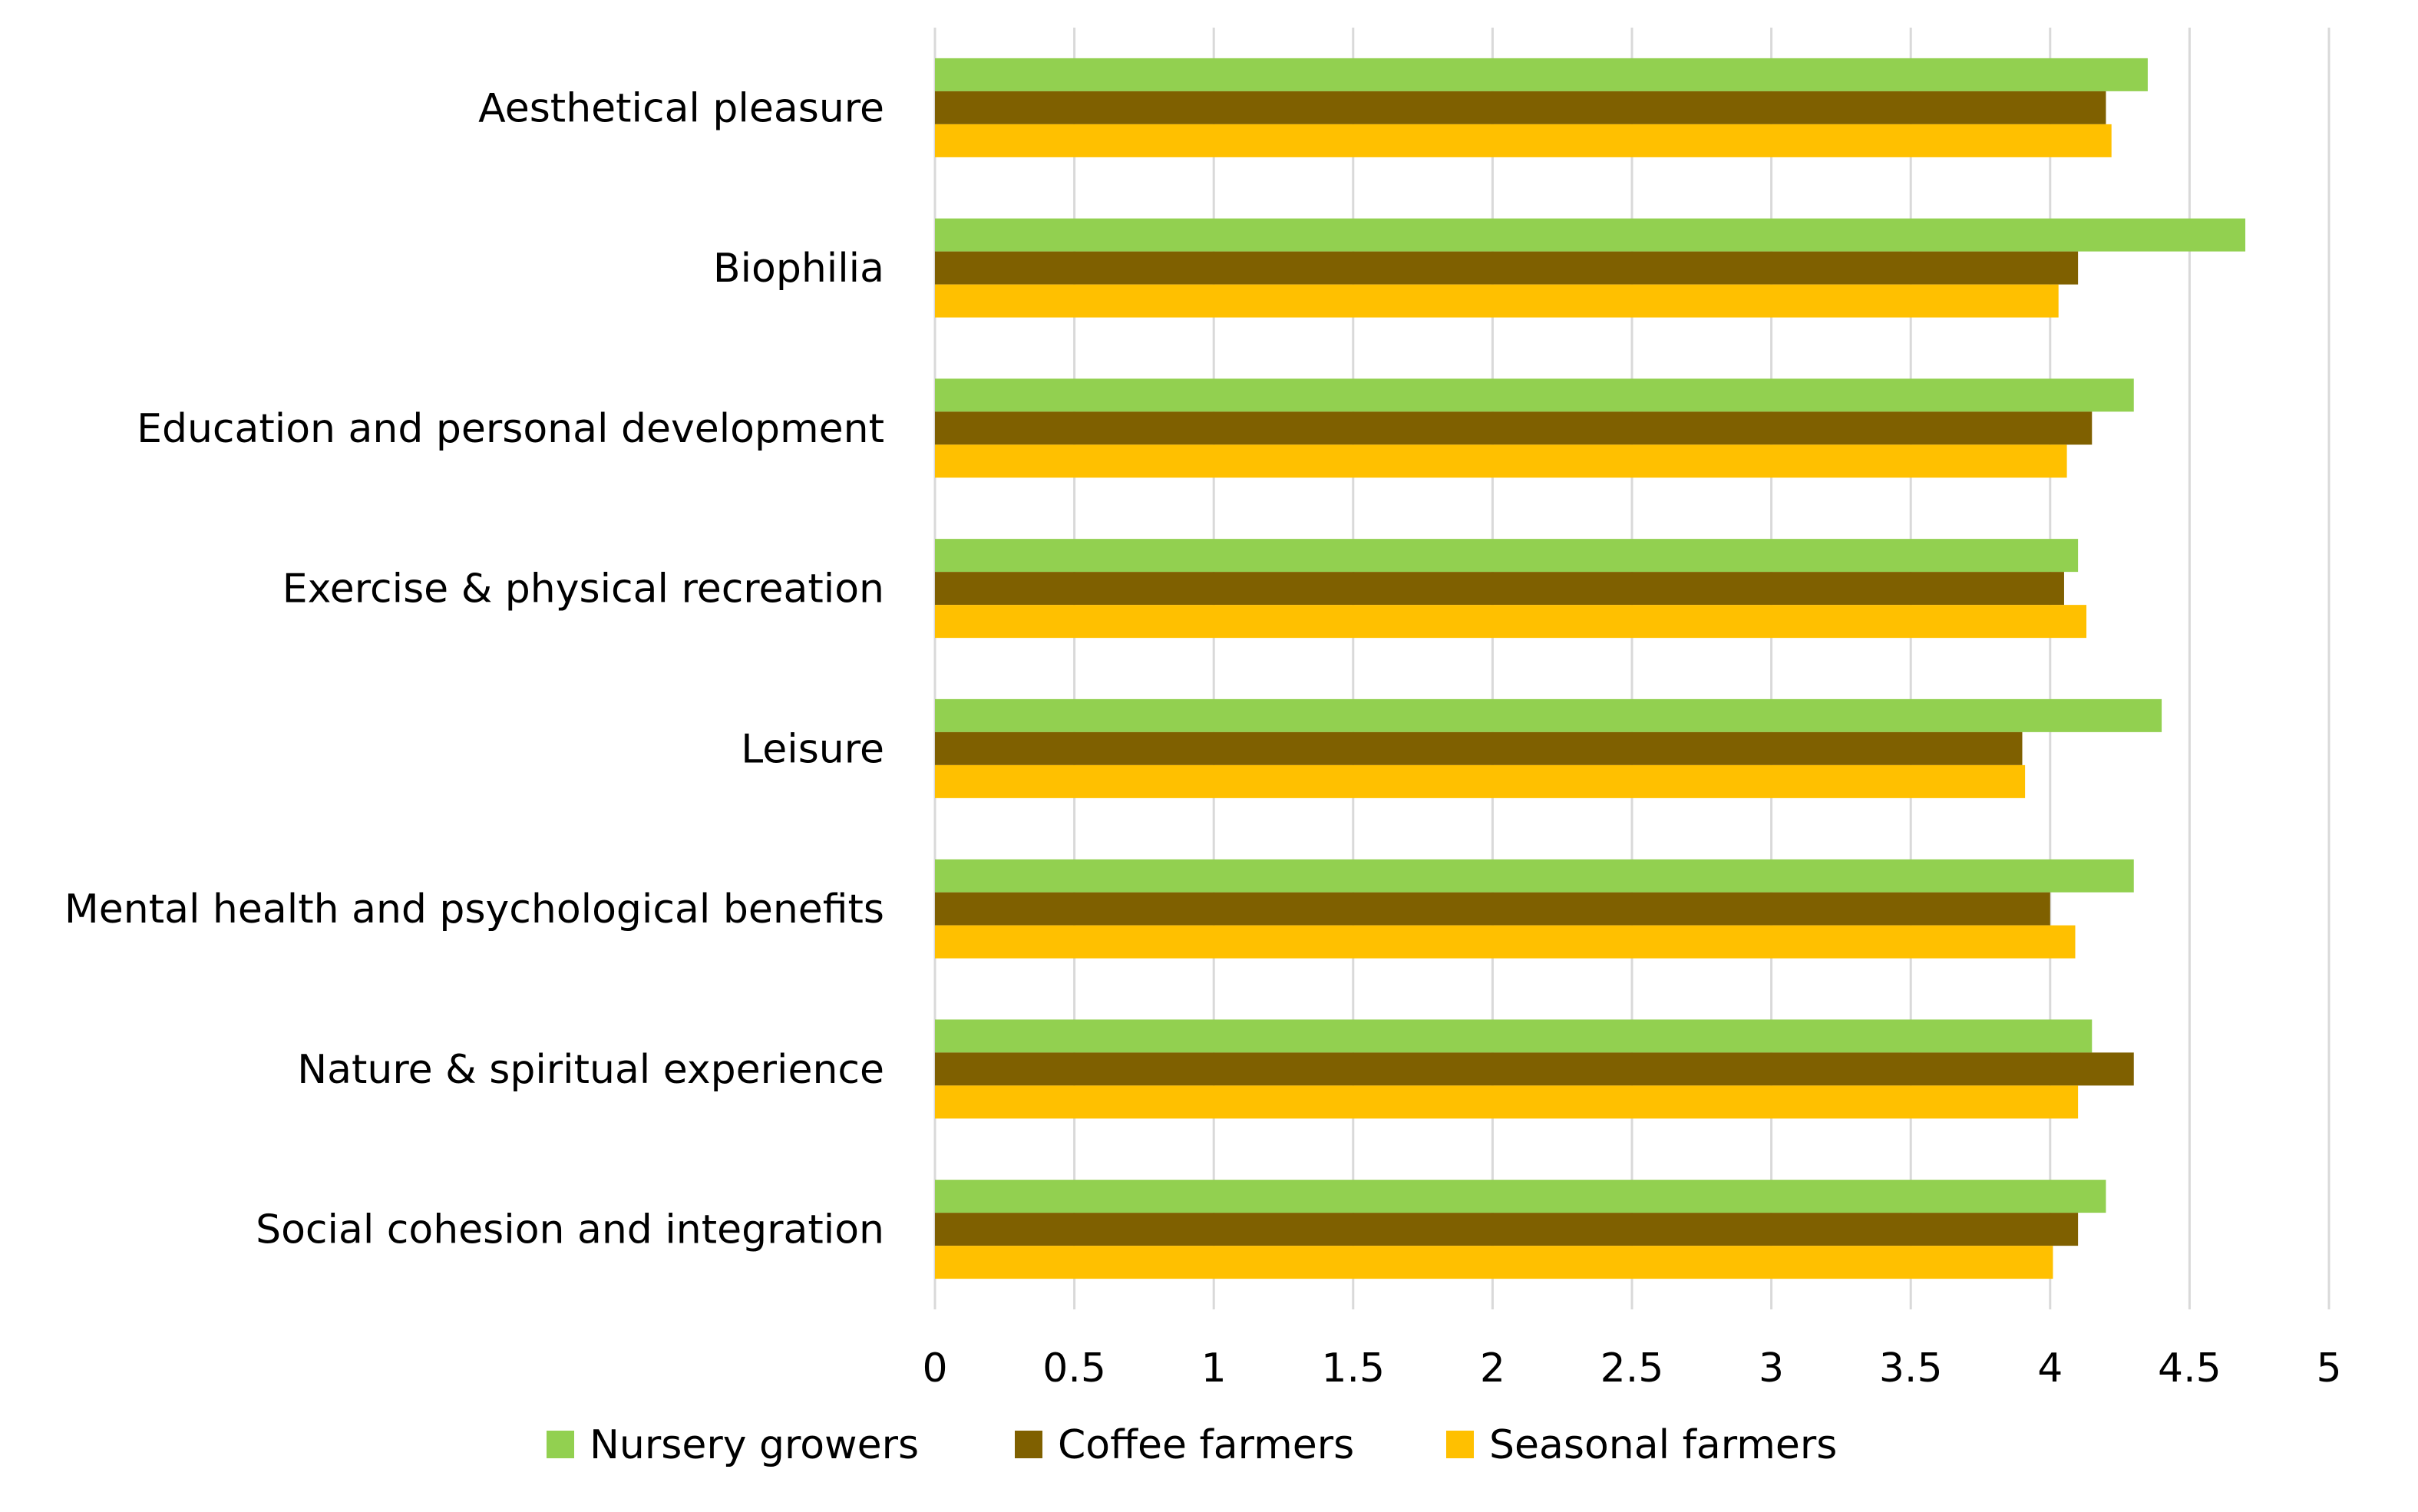 This screenshot has width=2418, height=1512. I want to click on x-tick-label: 4, so click(2050, 1369).